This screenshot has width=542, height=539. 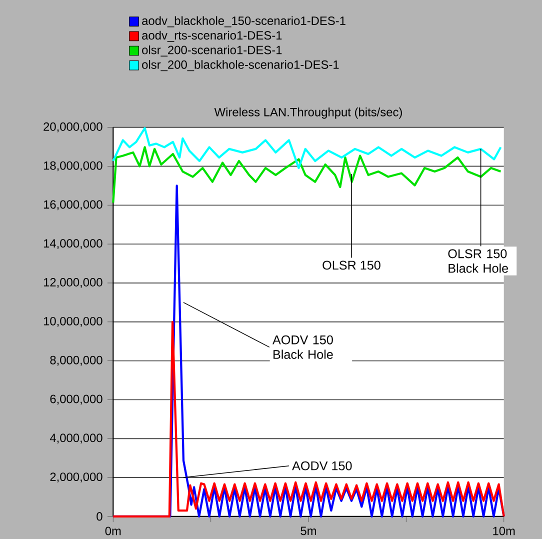 I want to click on y-tick-label: 16,000,000, so click(x=73, y=205).